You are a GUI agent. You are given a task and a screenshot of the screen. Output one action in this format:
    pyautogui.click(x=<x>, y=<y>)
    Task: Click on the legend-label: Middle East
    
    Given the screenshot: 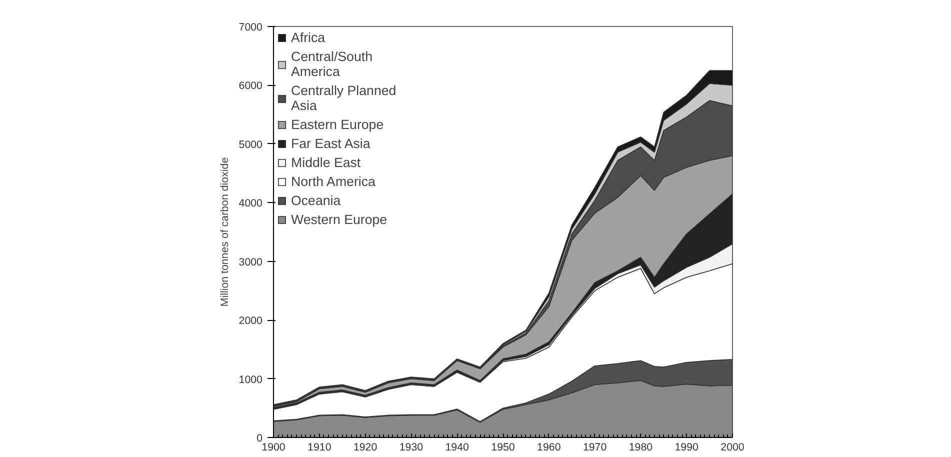 What is the action you would take?
    pyautogui.click(x=326, y=162)
    